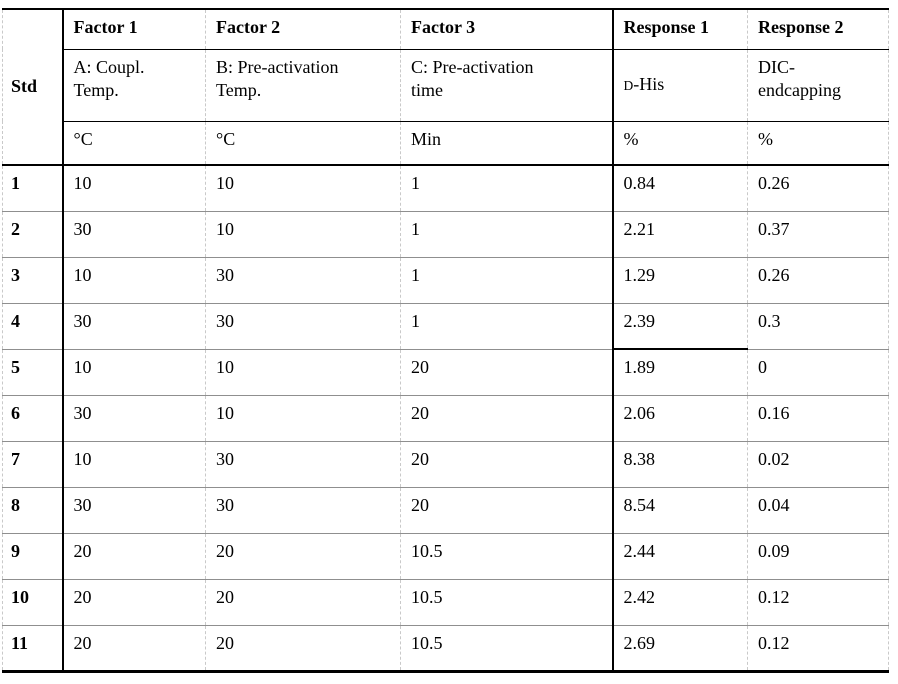  Describe the element at coordinates (472, 78) in the screenshot. I see `factor3-name-text: C: Pre-activation time` at that location.